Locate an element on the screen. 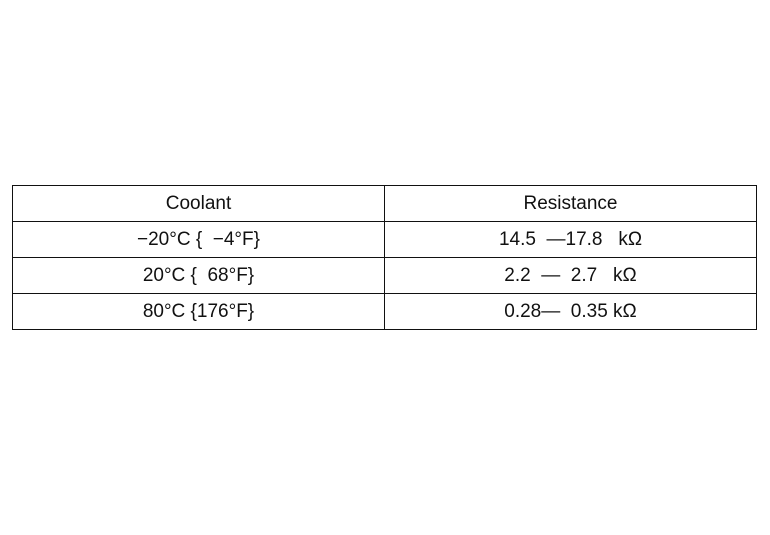 This screenshot has width=770, height=535. resistance-cell: 2.2 — 2.7 kΩ is located at coordinates (570, 275).